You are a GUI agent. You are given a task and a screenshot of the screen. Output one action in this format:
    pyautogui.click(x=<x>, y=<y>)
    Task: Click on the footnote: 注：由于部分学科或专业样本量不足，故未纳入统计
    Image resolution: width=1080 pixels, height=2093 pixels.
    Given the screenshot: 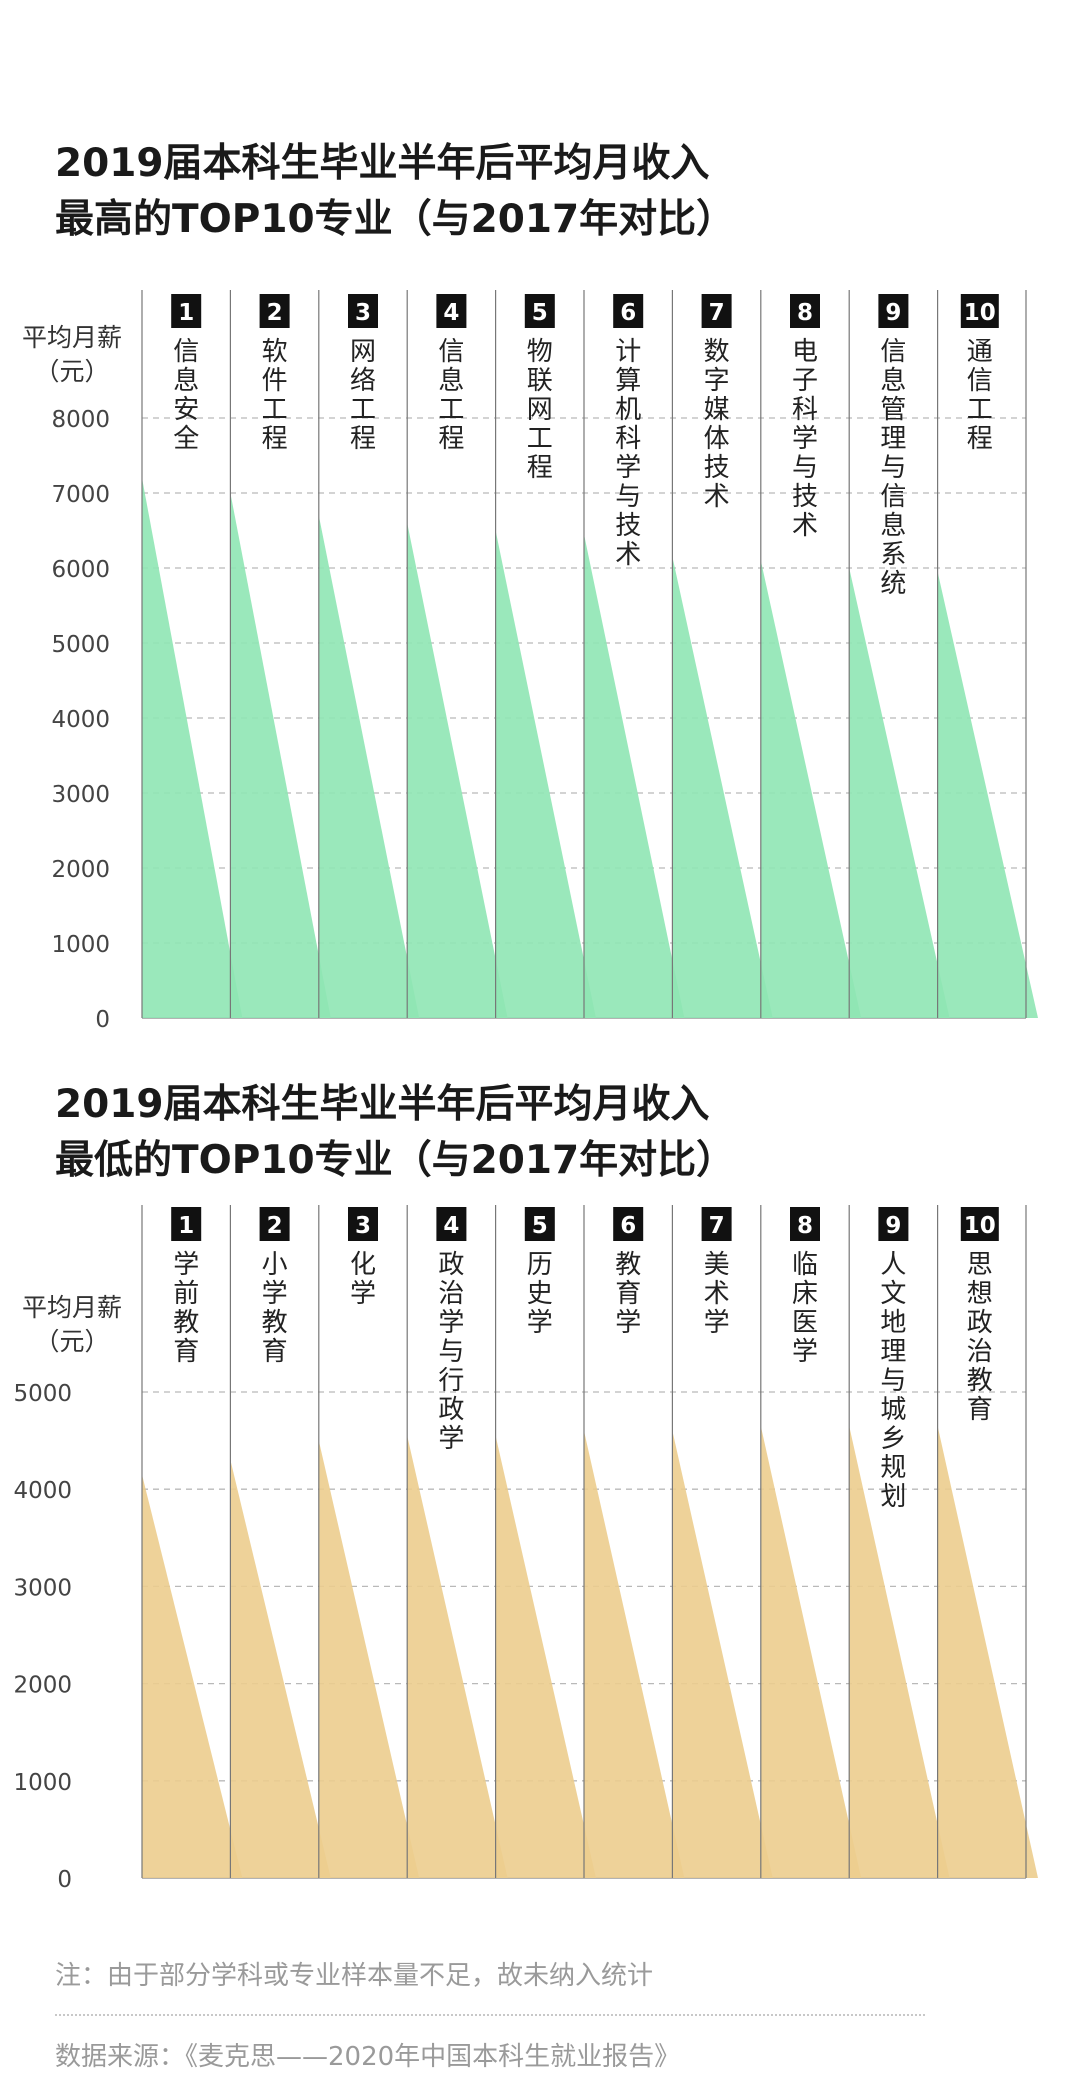 What is the action you would take?
    pyautogui.click(x=354, y=1976)
    